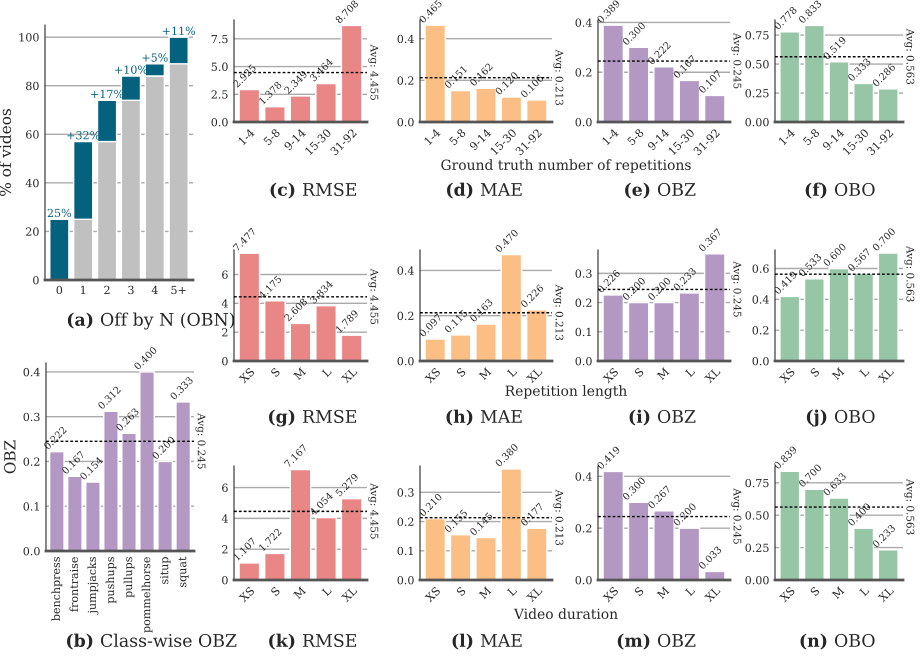 The image size is (924, 662). Describe the element at coordinates (74, 584) in the screenshot. I see `x-tick-label: frontraise` at that location.